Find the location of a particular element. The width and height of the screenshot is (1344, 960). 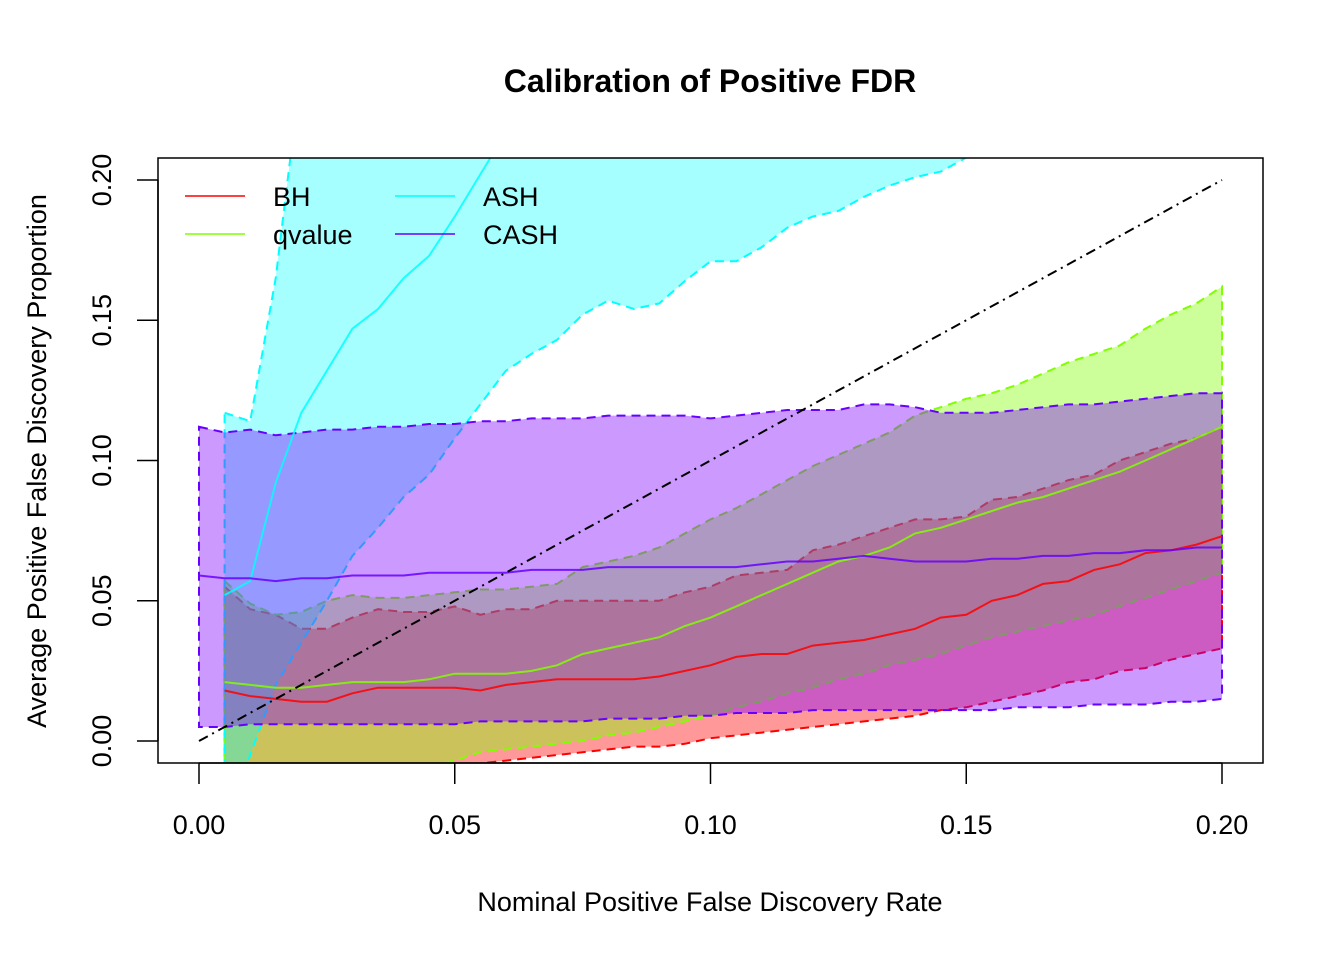

x-axis-label: Nominal Positive False Discovery Rate is located at coordinates (709, 902).